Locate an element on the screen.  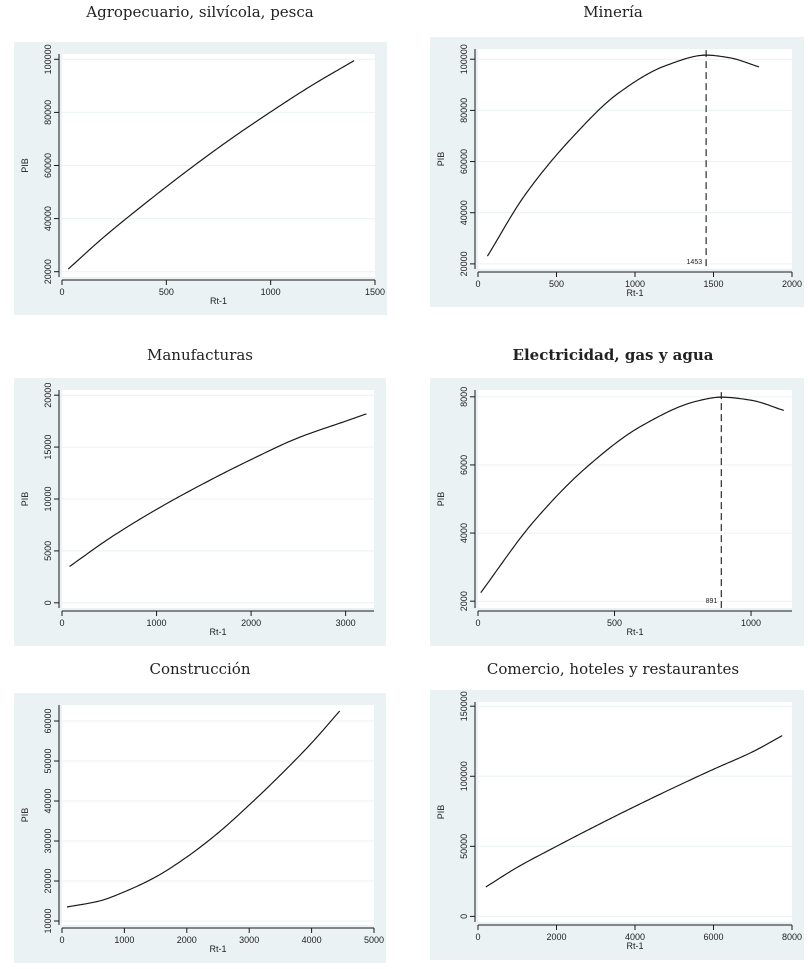
x-tick-label: 0 is located at coordinates (61, 292).